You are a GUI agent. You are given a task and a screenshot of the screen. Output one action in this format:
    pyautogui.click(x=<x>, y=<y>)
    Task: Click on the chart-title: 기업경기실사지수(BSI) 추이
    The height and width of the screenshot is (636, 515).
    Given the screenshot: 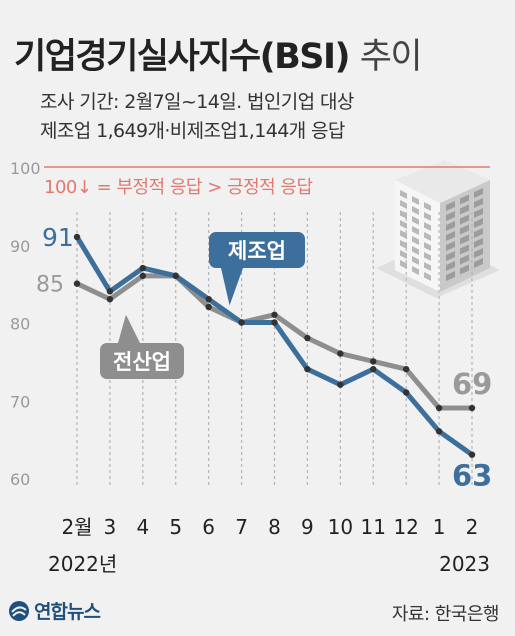 What is the action you would take?
    pyautogui.click(x=218, y=53)
    